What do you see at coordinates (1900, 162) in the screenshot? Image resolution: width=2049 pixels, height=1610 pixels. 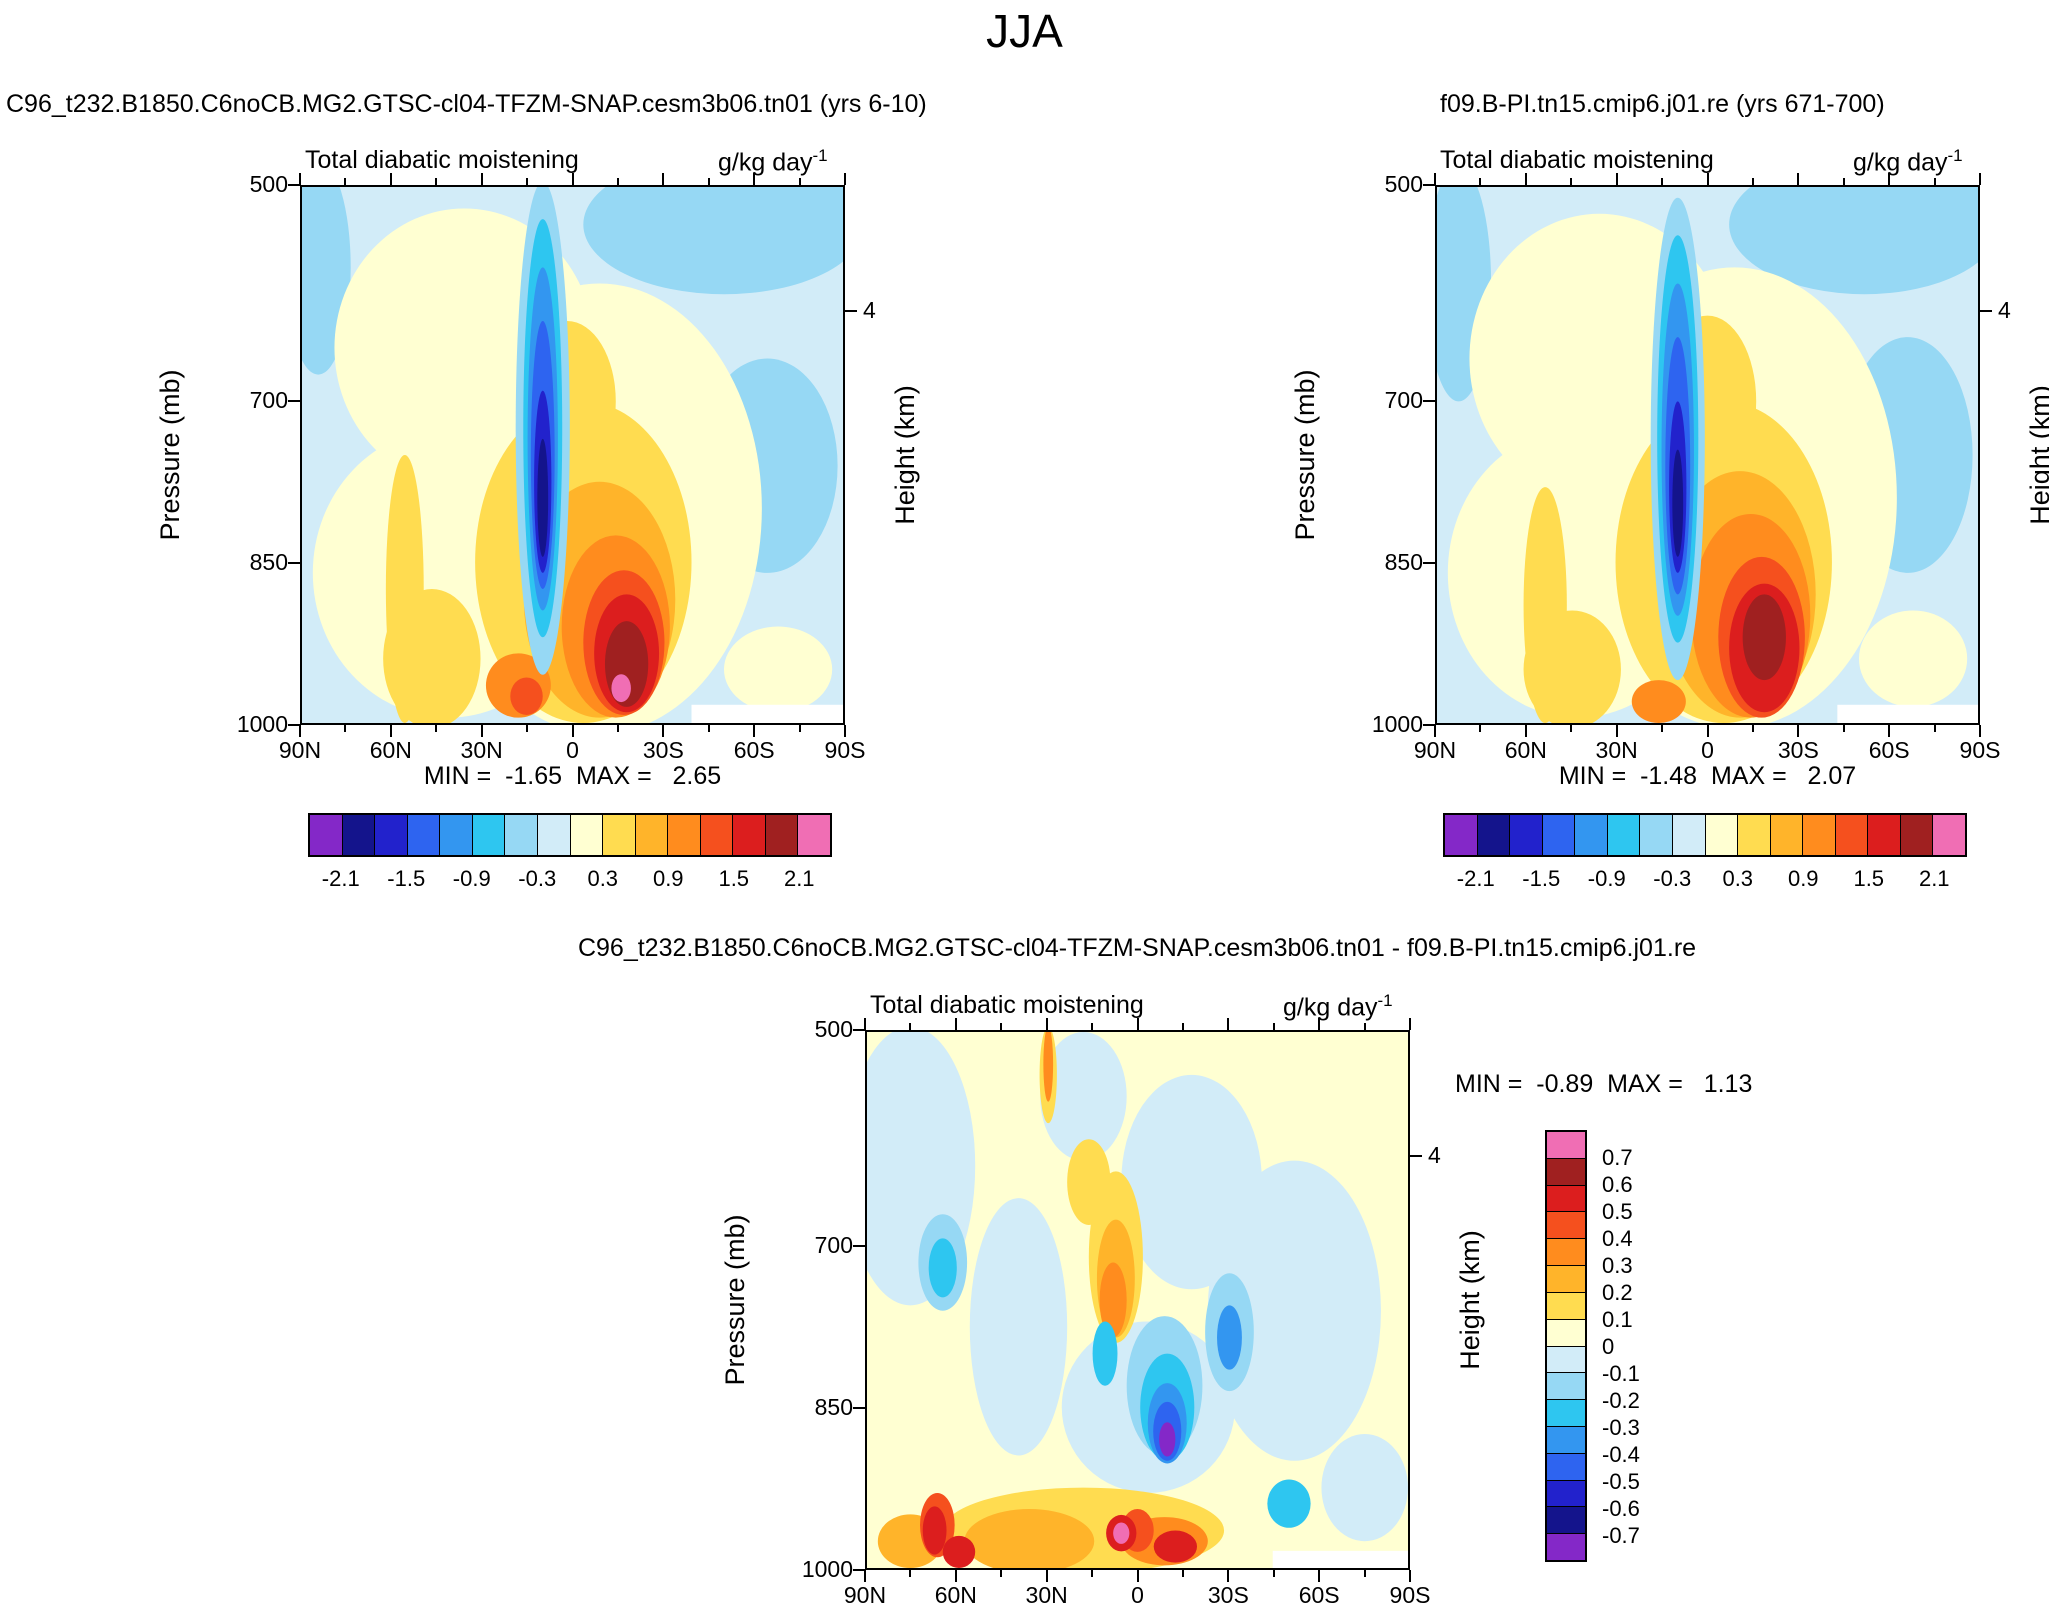 I see `panel2-units-base: g/kg day` at bounding box center [1900, 162].